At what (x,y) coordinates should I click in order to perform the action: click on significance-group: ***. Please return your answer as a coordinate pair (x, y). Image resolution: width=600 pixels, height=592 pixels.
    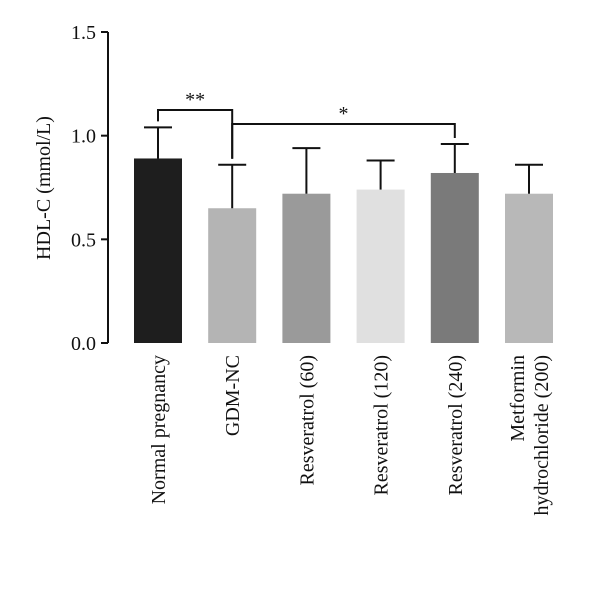
    Looking at the image, I should click on (306, 124).